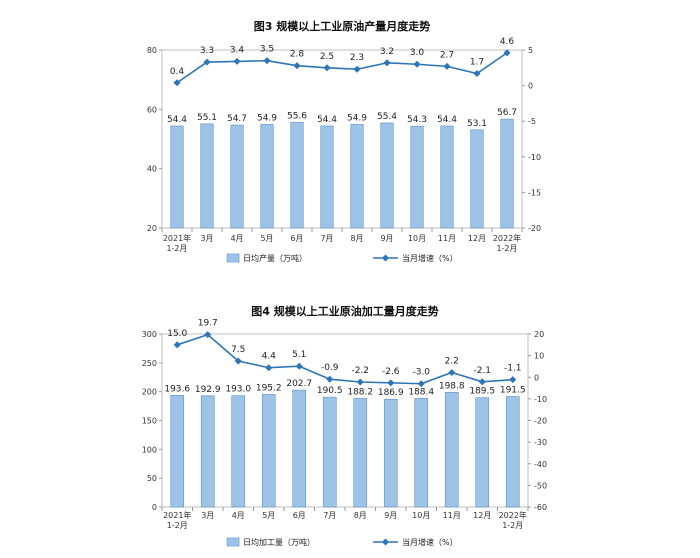 This screenshot has height=558, width=700. Describe the element at coordinates (330, 391) in the screenshot. I see `chart-2-bar-label: 190.5` at that location.